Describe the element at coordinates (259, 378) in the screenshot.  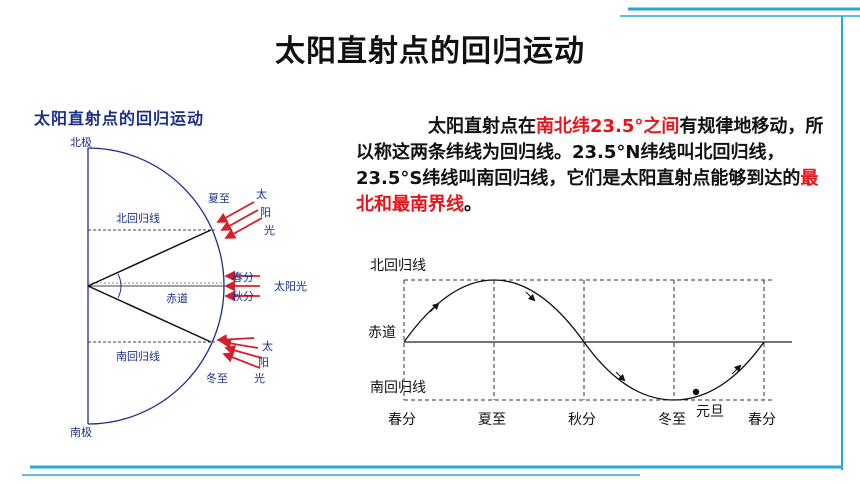
I see `sunlight-bottom-3: 光` at that location.